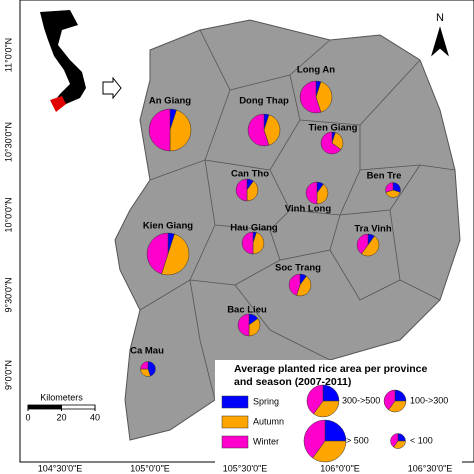  What do you see at coordinates (421, 440) in the screenshot?
I see `size-class-label: < 100` at bounding box center [421, 440].